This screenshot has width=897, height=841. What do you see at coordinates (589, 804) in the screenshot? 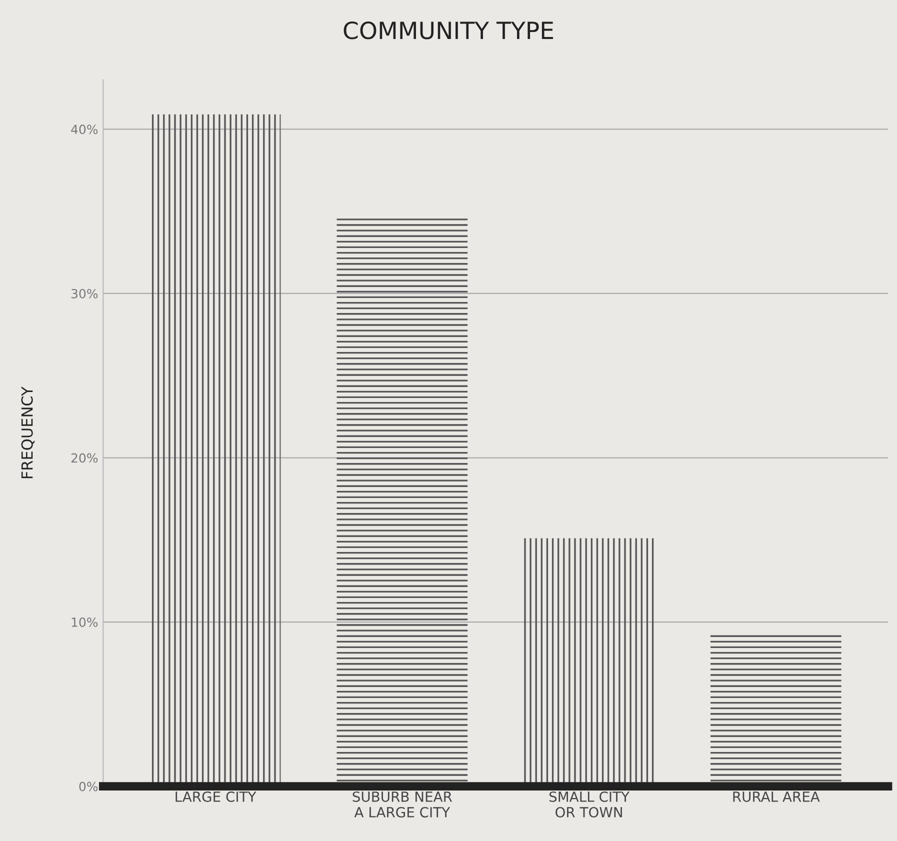
I see `x-tick-label: SMALL CITY OR TOWN` at bounding box center [589, 804].